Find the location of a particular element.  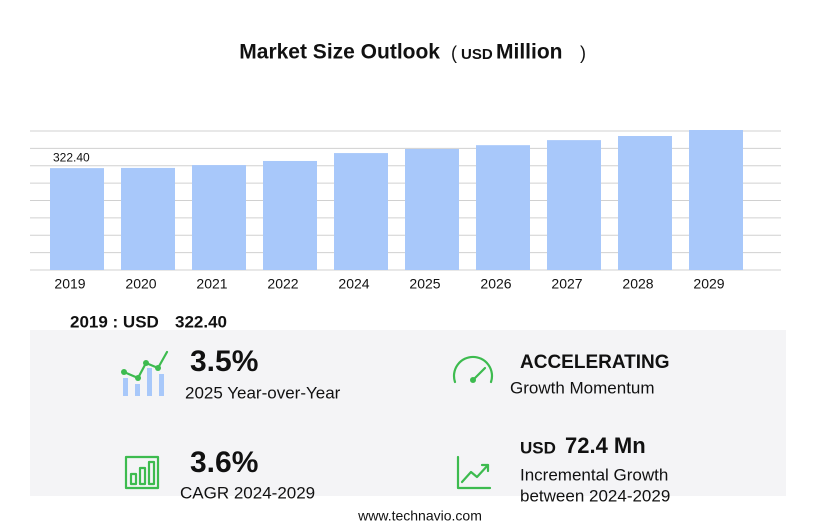

kpi-value: 3.5% is located at coordinates (224, 361).